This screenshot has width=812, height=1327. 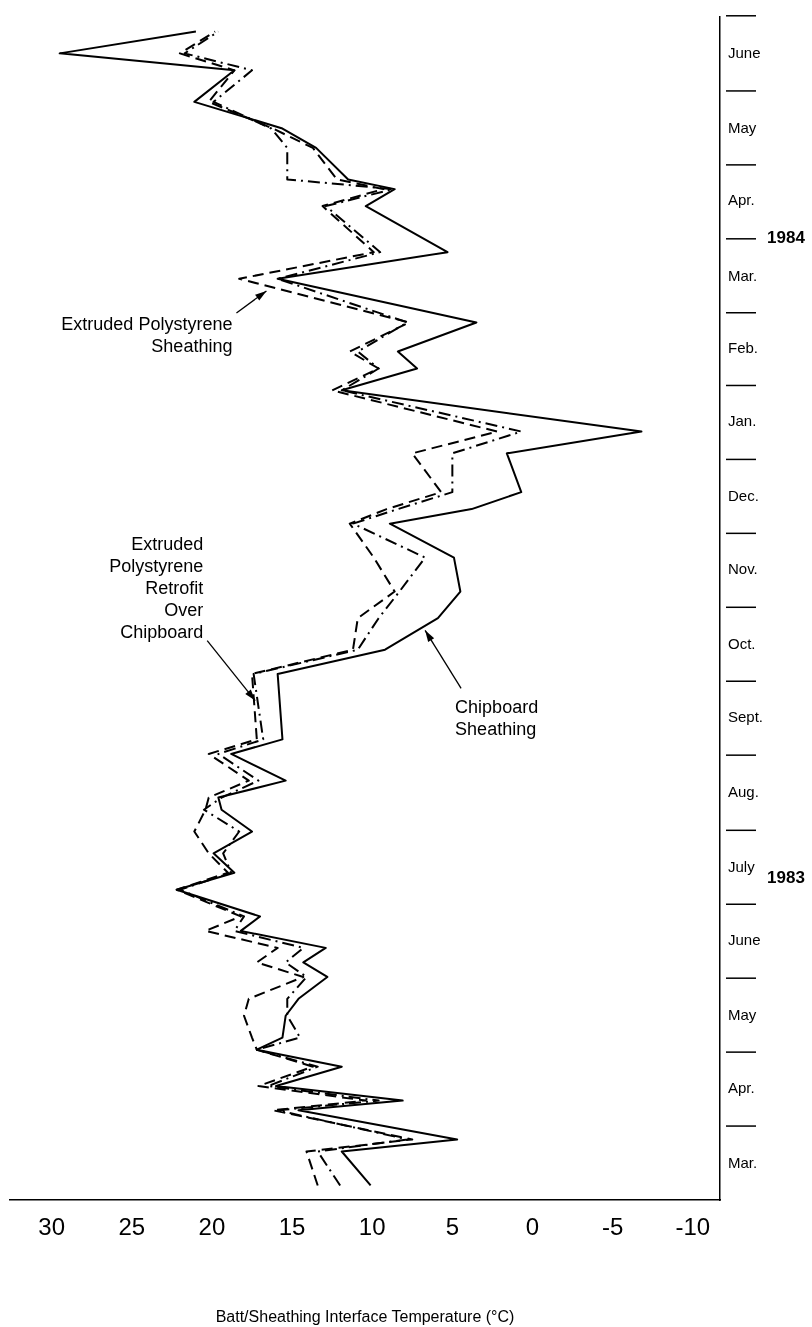 I want to click on text: 1984, so click(x=786, y=237).